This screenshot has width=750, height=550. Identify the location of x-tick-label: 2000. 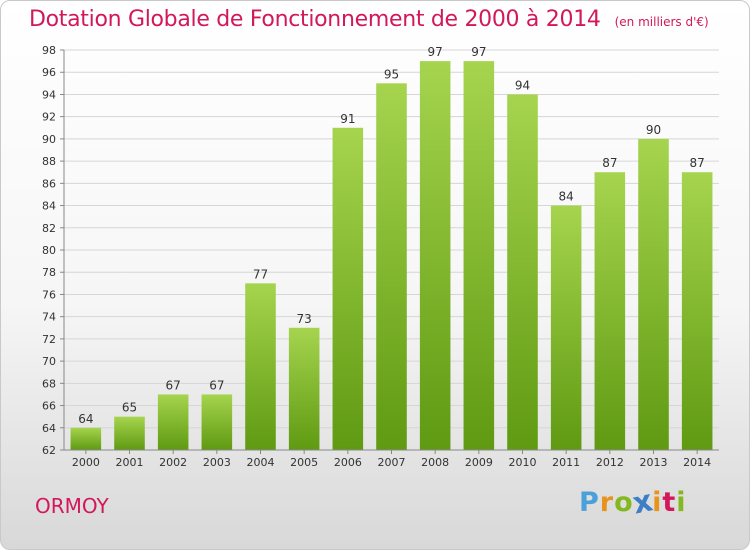
(86, 462).